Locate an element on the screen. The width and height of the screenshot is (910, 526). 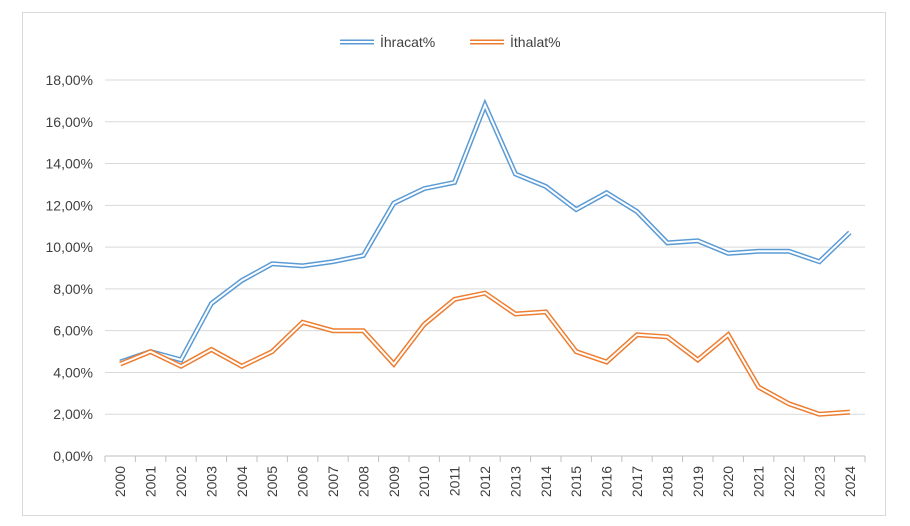
x-tick-label: 2003 is located at coordinates (211, 481).